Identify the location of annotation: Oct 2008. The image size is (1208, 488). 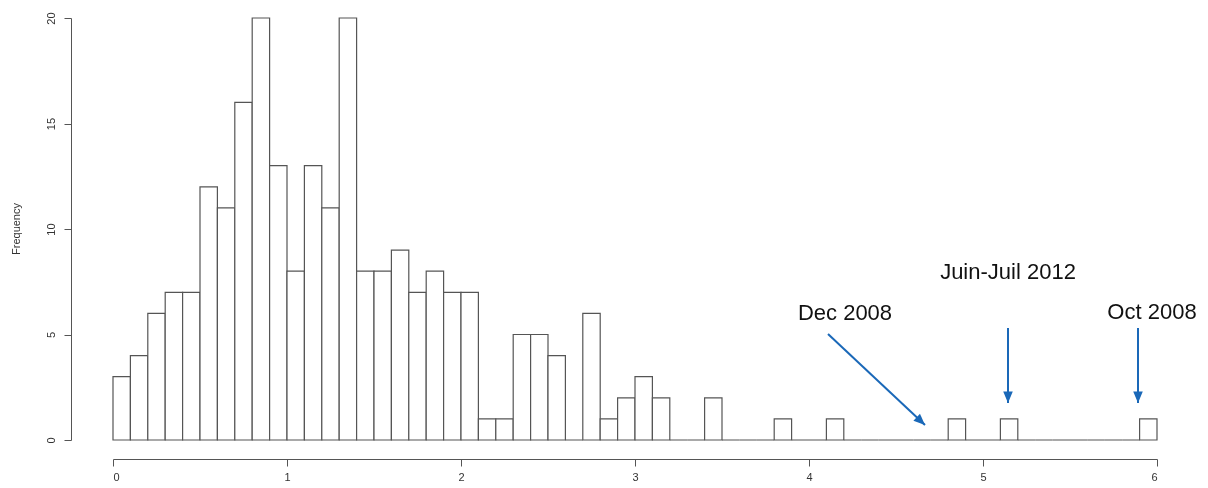
(1152, 311).